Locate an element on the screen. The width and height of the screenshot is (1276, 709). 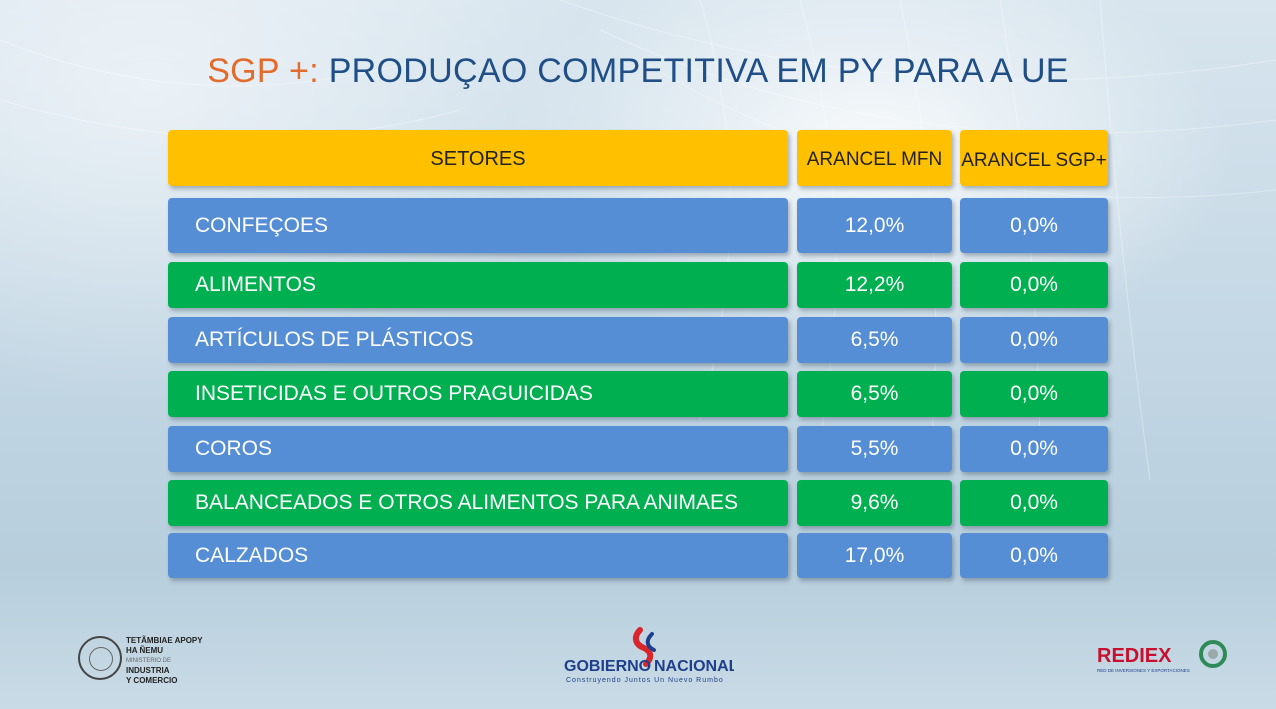
row-mfn-cell: 9,6% is located at coordinates (874, 503).